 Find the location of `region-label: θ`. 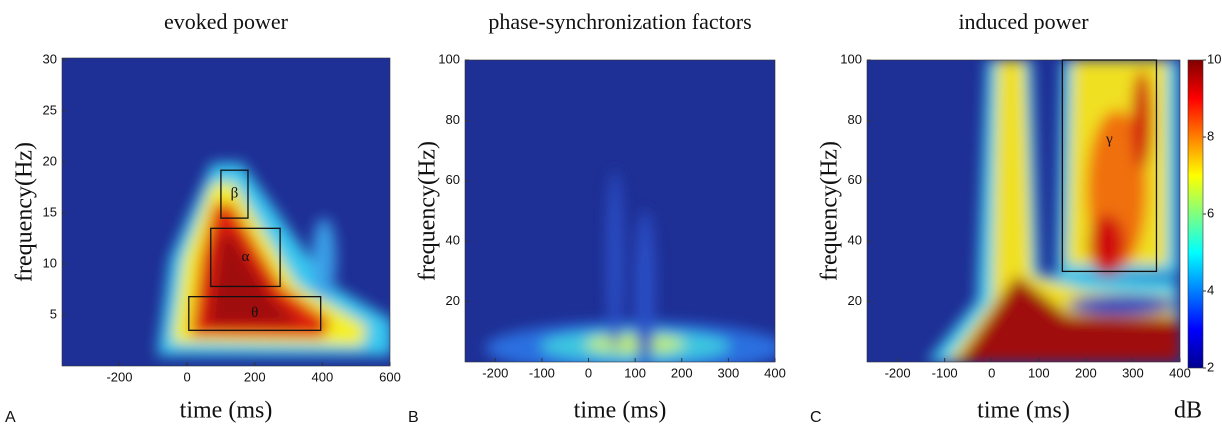

region-label: θ is located at coordinates (254, 313).